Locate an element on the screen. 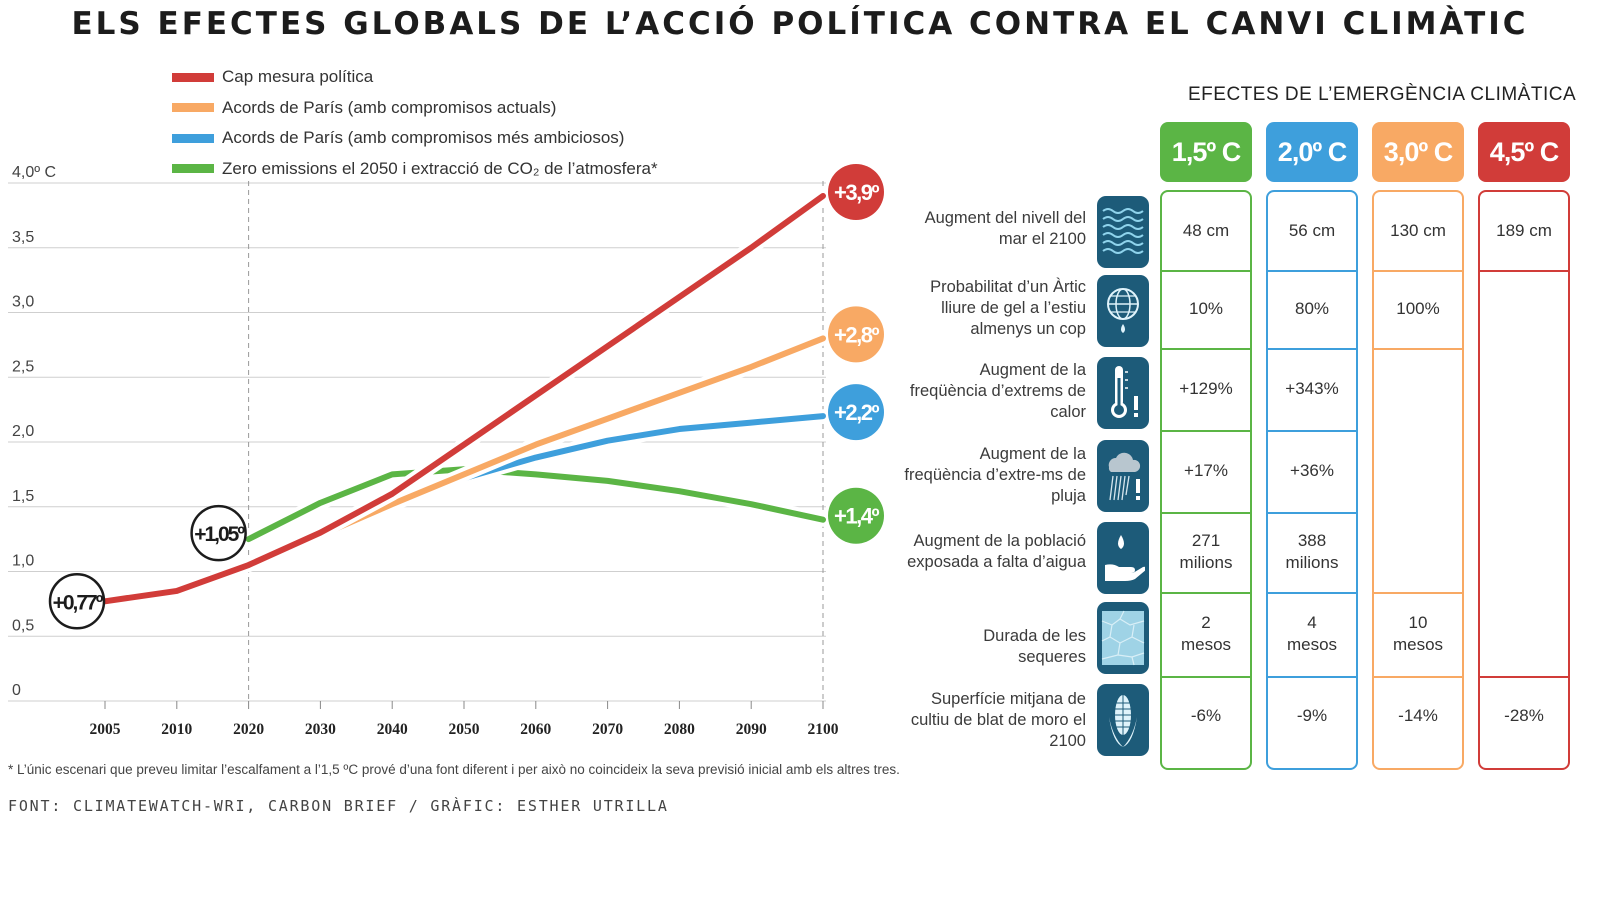  y-tick-label: 1,0 is located at coordinates (23, 561).